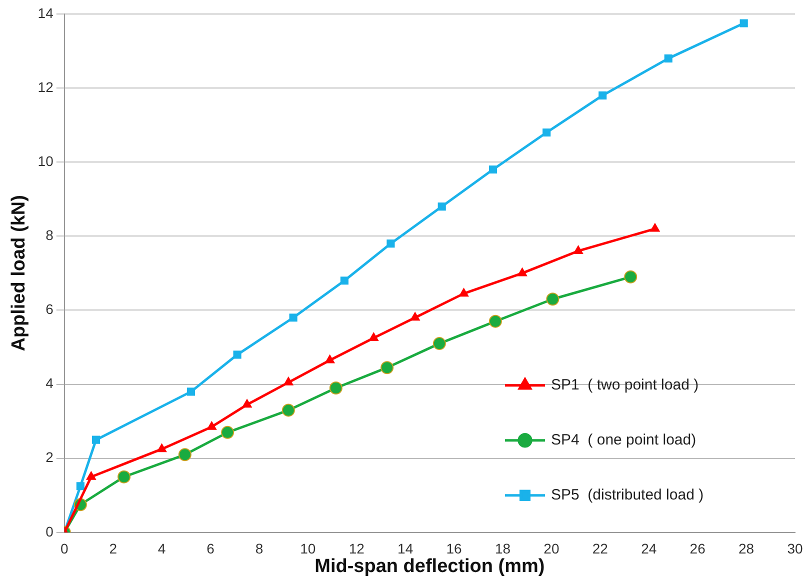 This screenshot has width=807, height=582. What do you see at coordinates (259, 548) in the screenshot?
I see `x-tick-label: 8` at bounding box center [259, 548].